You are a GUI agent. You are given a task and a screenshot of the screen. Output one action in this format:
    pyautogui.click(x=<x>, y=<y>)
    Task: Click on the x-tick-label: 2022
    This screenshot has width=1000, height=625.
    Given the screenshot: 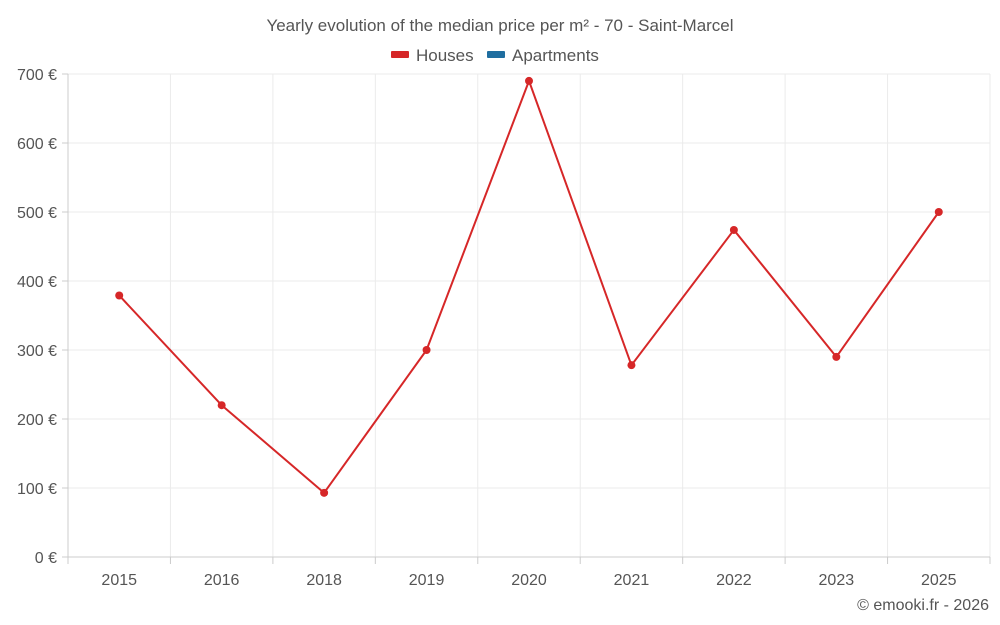 What is the action you would take?
    pyautogui.click(x=734, y=580)
    